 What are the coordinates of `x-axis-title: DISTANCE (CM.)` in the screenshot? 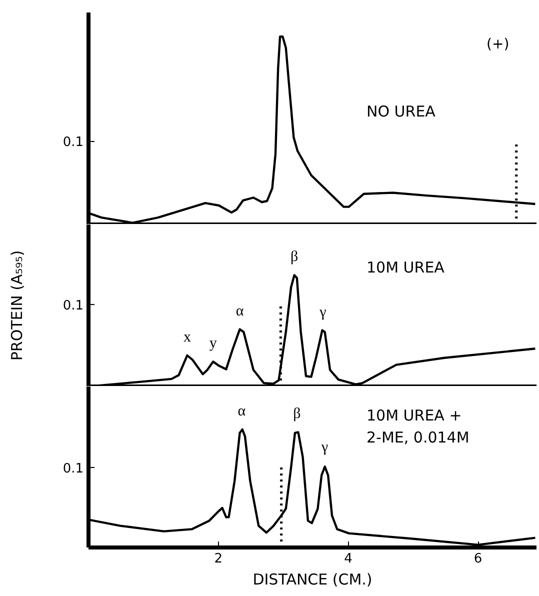 It's located at (312, 579).